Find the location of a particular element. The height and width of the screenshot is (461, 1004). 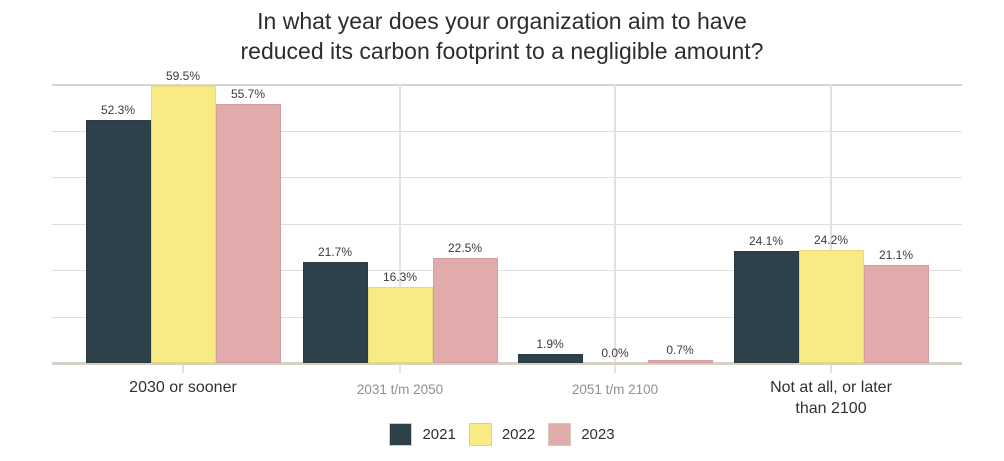

x-axis-line is located at coordinates (507, 363).